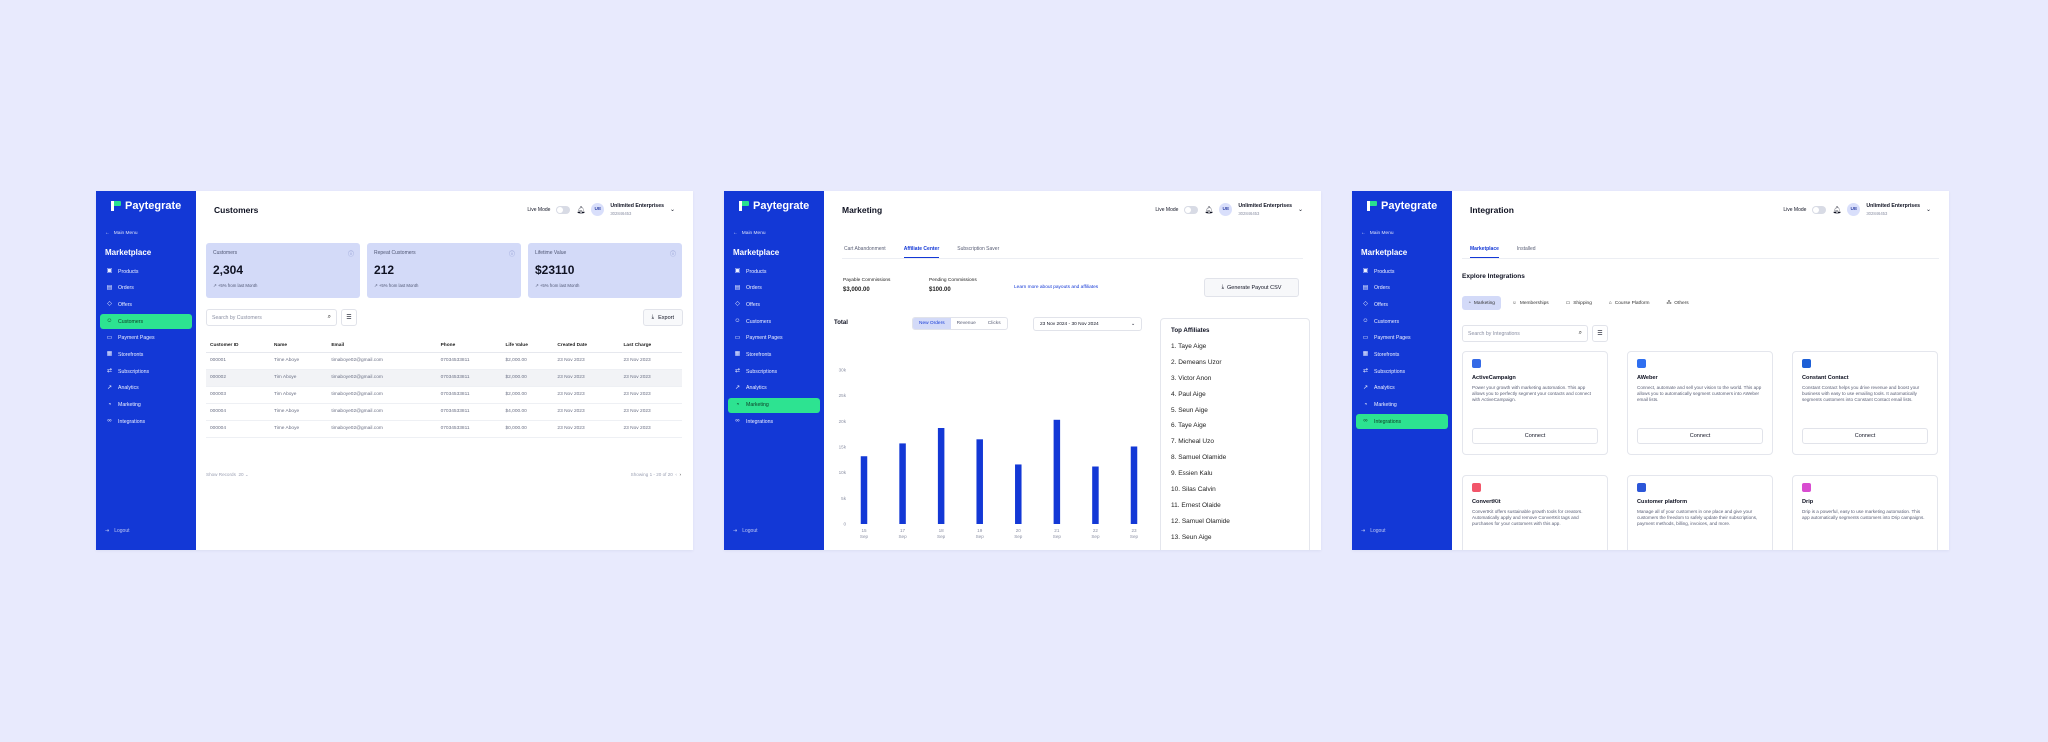  What do you see at coordinates (1402, 321) in the screenshot?
I see `sidebar-item-customers: ☺ Customers` at bounding box center [1402, 321].